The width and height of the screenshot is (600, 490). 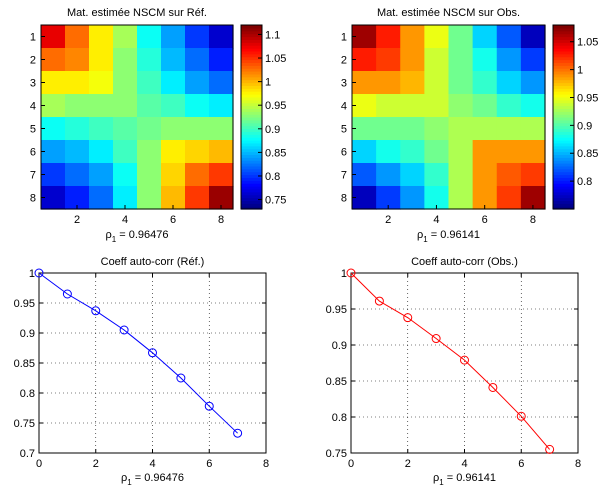 I want to click on y-tick-label: 6, so click(x=33, y=153).